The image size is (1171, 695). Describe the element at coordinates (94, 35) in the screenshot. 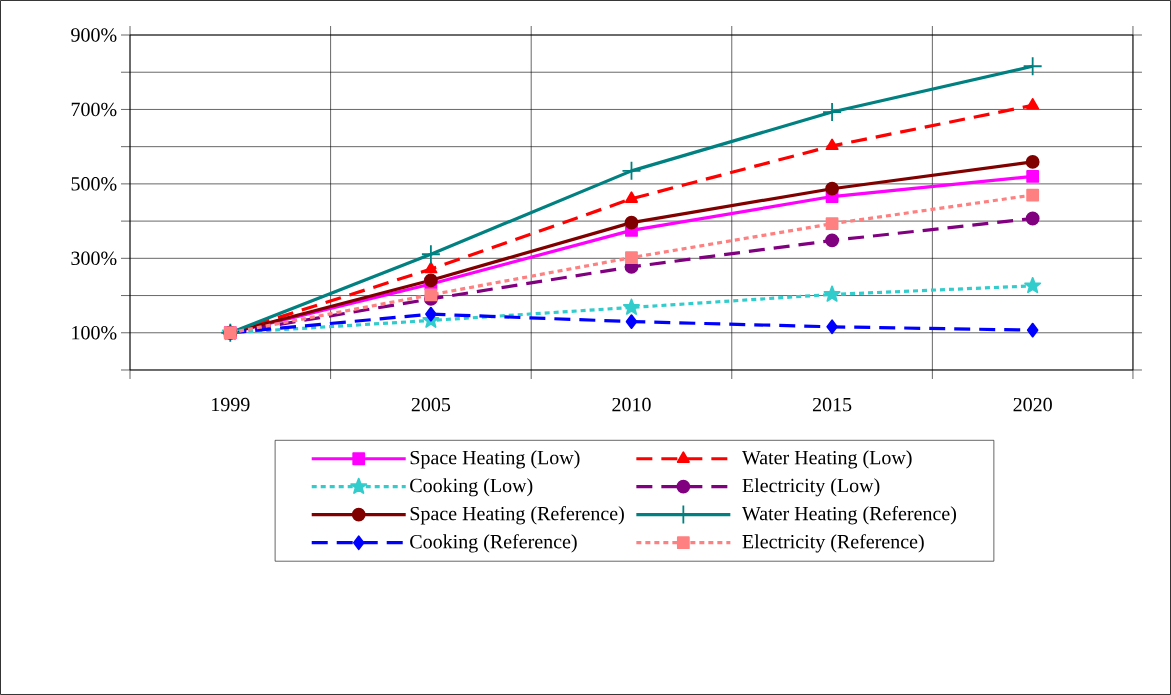

I see `y-tick-label: 900%` at that location.